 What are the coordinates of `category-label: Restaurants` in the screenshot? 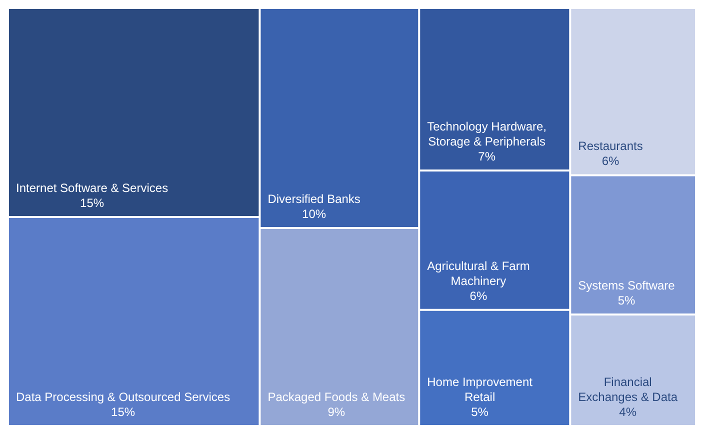 It's located at (610, 146).